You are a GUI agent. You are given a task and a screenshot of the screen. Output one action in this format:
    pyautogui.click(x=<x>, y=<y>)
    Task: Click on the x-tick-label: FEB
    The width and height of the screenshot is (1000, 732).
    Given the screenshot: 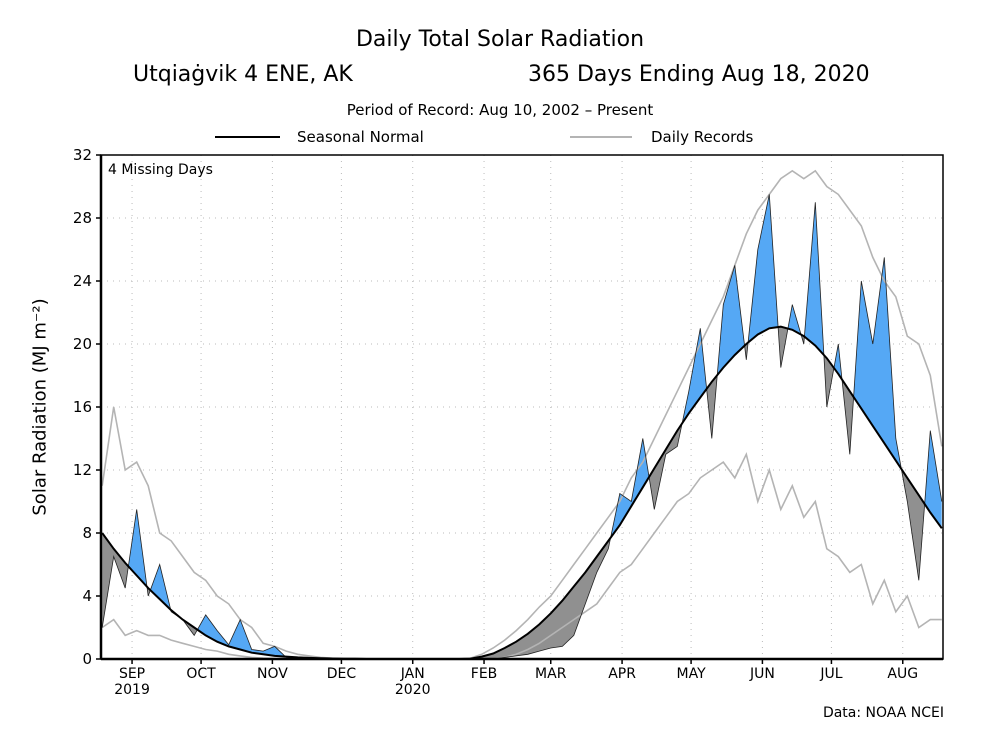 What is the action you would take?
    pyautogui.click(x=484, y=674)
    